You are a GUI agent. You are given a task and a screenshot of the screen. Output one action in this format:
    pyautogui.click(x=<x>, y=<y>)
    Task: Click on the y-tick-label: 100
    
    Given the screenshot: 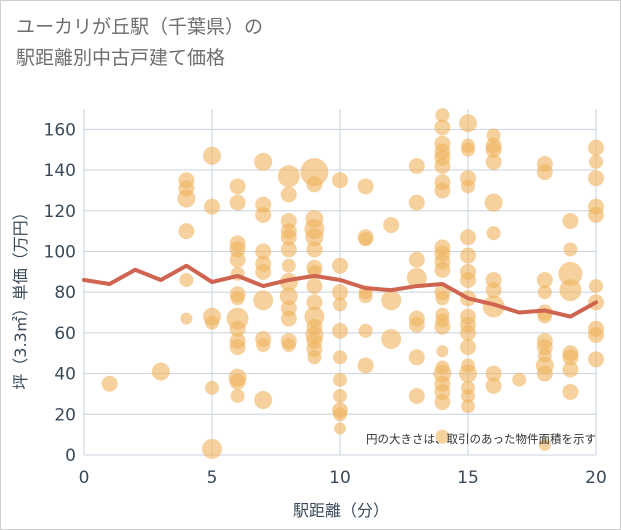 What is the action you would take?
    pyautogui.click(x=60, y=252)
    